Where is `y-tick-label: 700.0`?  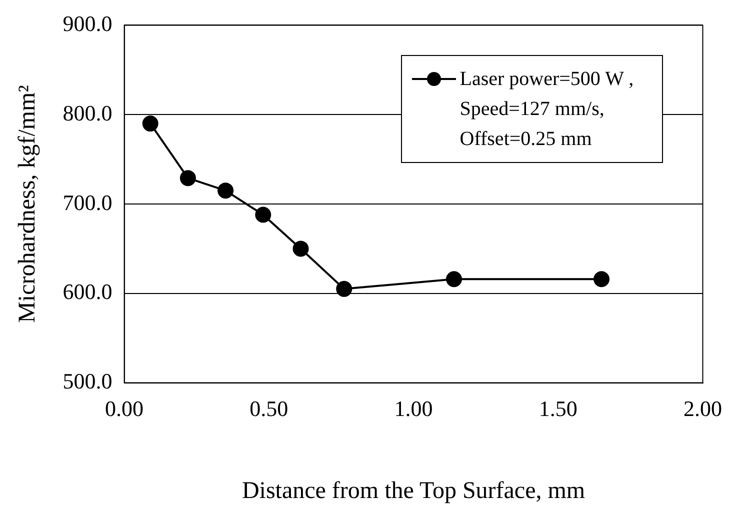 y-tick-label: 700.0 is located at coordinates (87, 202).